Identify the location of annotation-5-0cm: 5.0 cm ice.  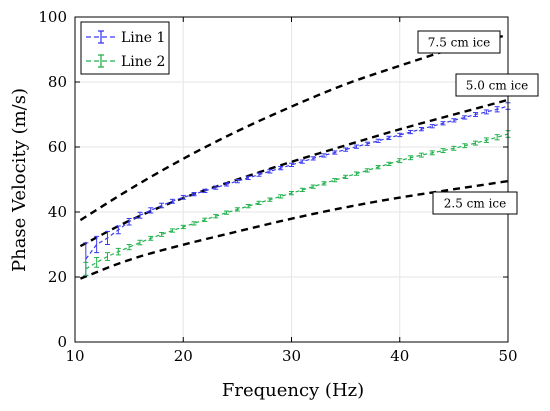
(497, 85).